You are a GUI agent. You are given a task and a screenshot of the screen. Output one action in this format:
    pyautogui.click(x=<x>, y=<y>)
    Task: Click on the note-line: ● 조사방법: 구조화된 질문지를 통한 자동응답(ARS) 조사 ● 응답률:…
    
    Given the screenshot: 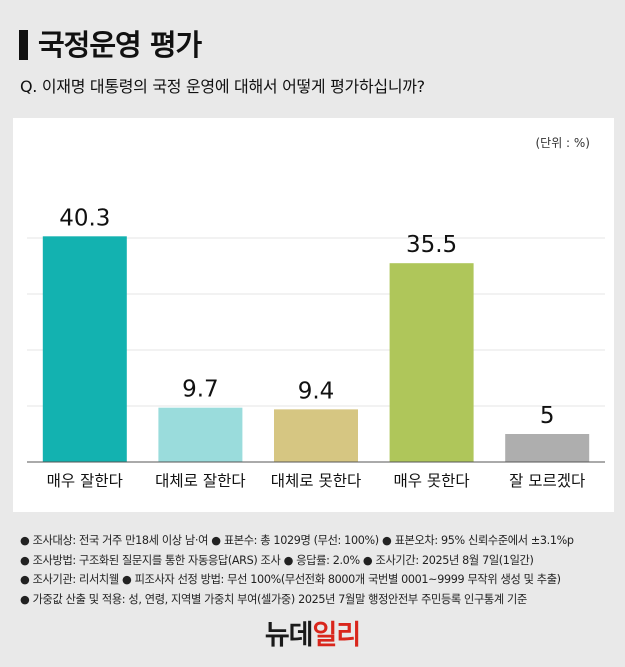 What is the action you would take?
    pyautogui.click(x=277, y=560)
    